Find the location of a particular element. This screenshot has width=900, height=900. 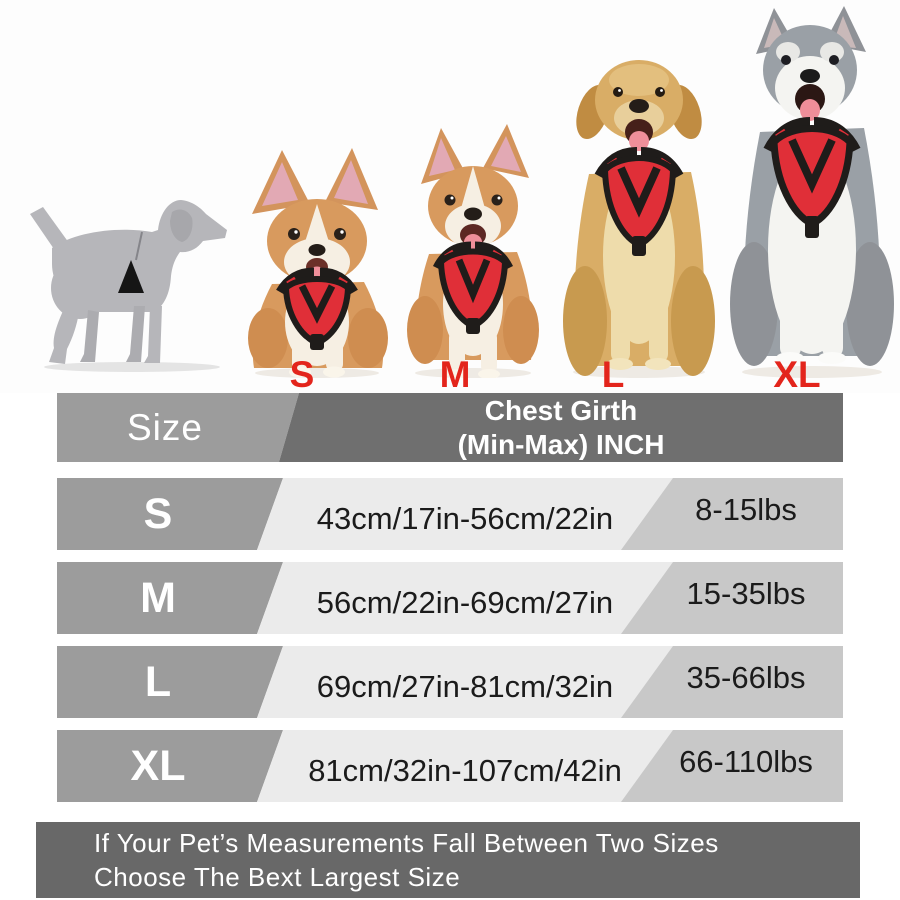

row-chest-cell: 81cm/32in-107cm/42in is located at coordinates (465, 766).